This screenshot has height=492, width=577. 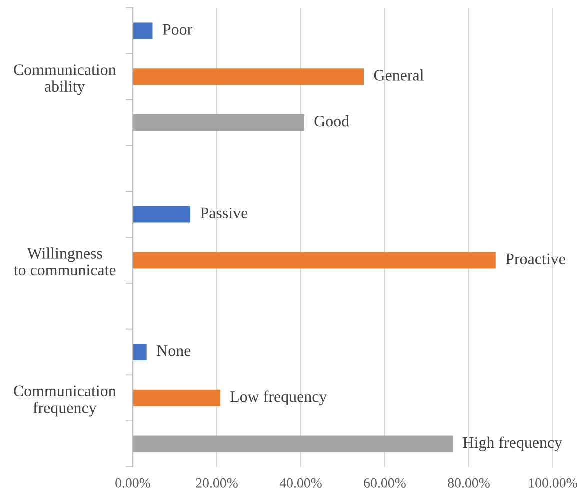 What do you see at coordinates (279, 398) in the screenshot?
I see `data-label: Low frequency` at bounding box center [279, 398].